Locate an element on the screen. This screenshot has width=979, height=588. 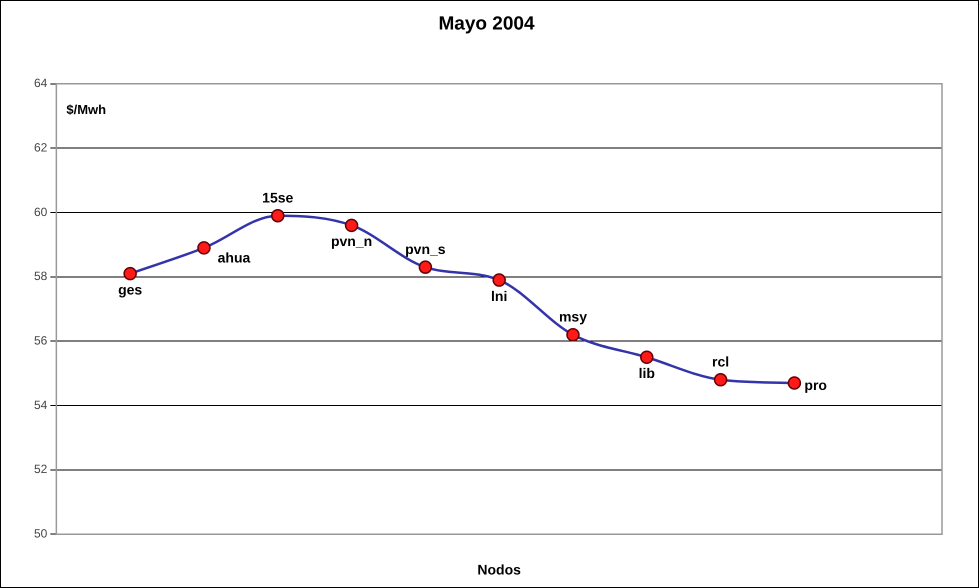
x-axis-title: Nodos is located at coordinates (499, 569).